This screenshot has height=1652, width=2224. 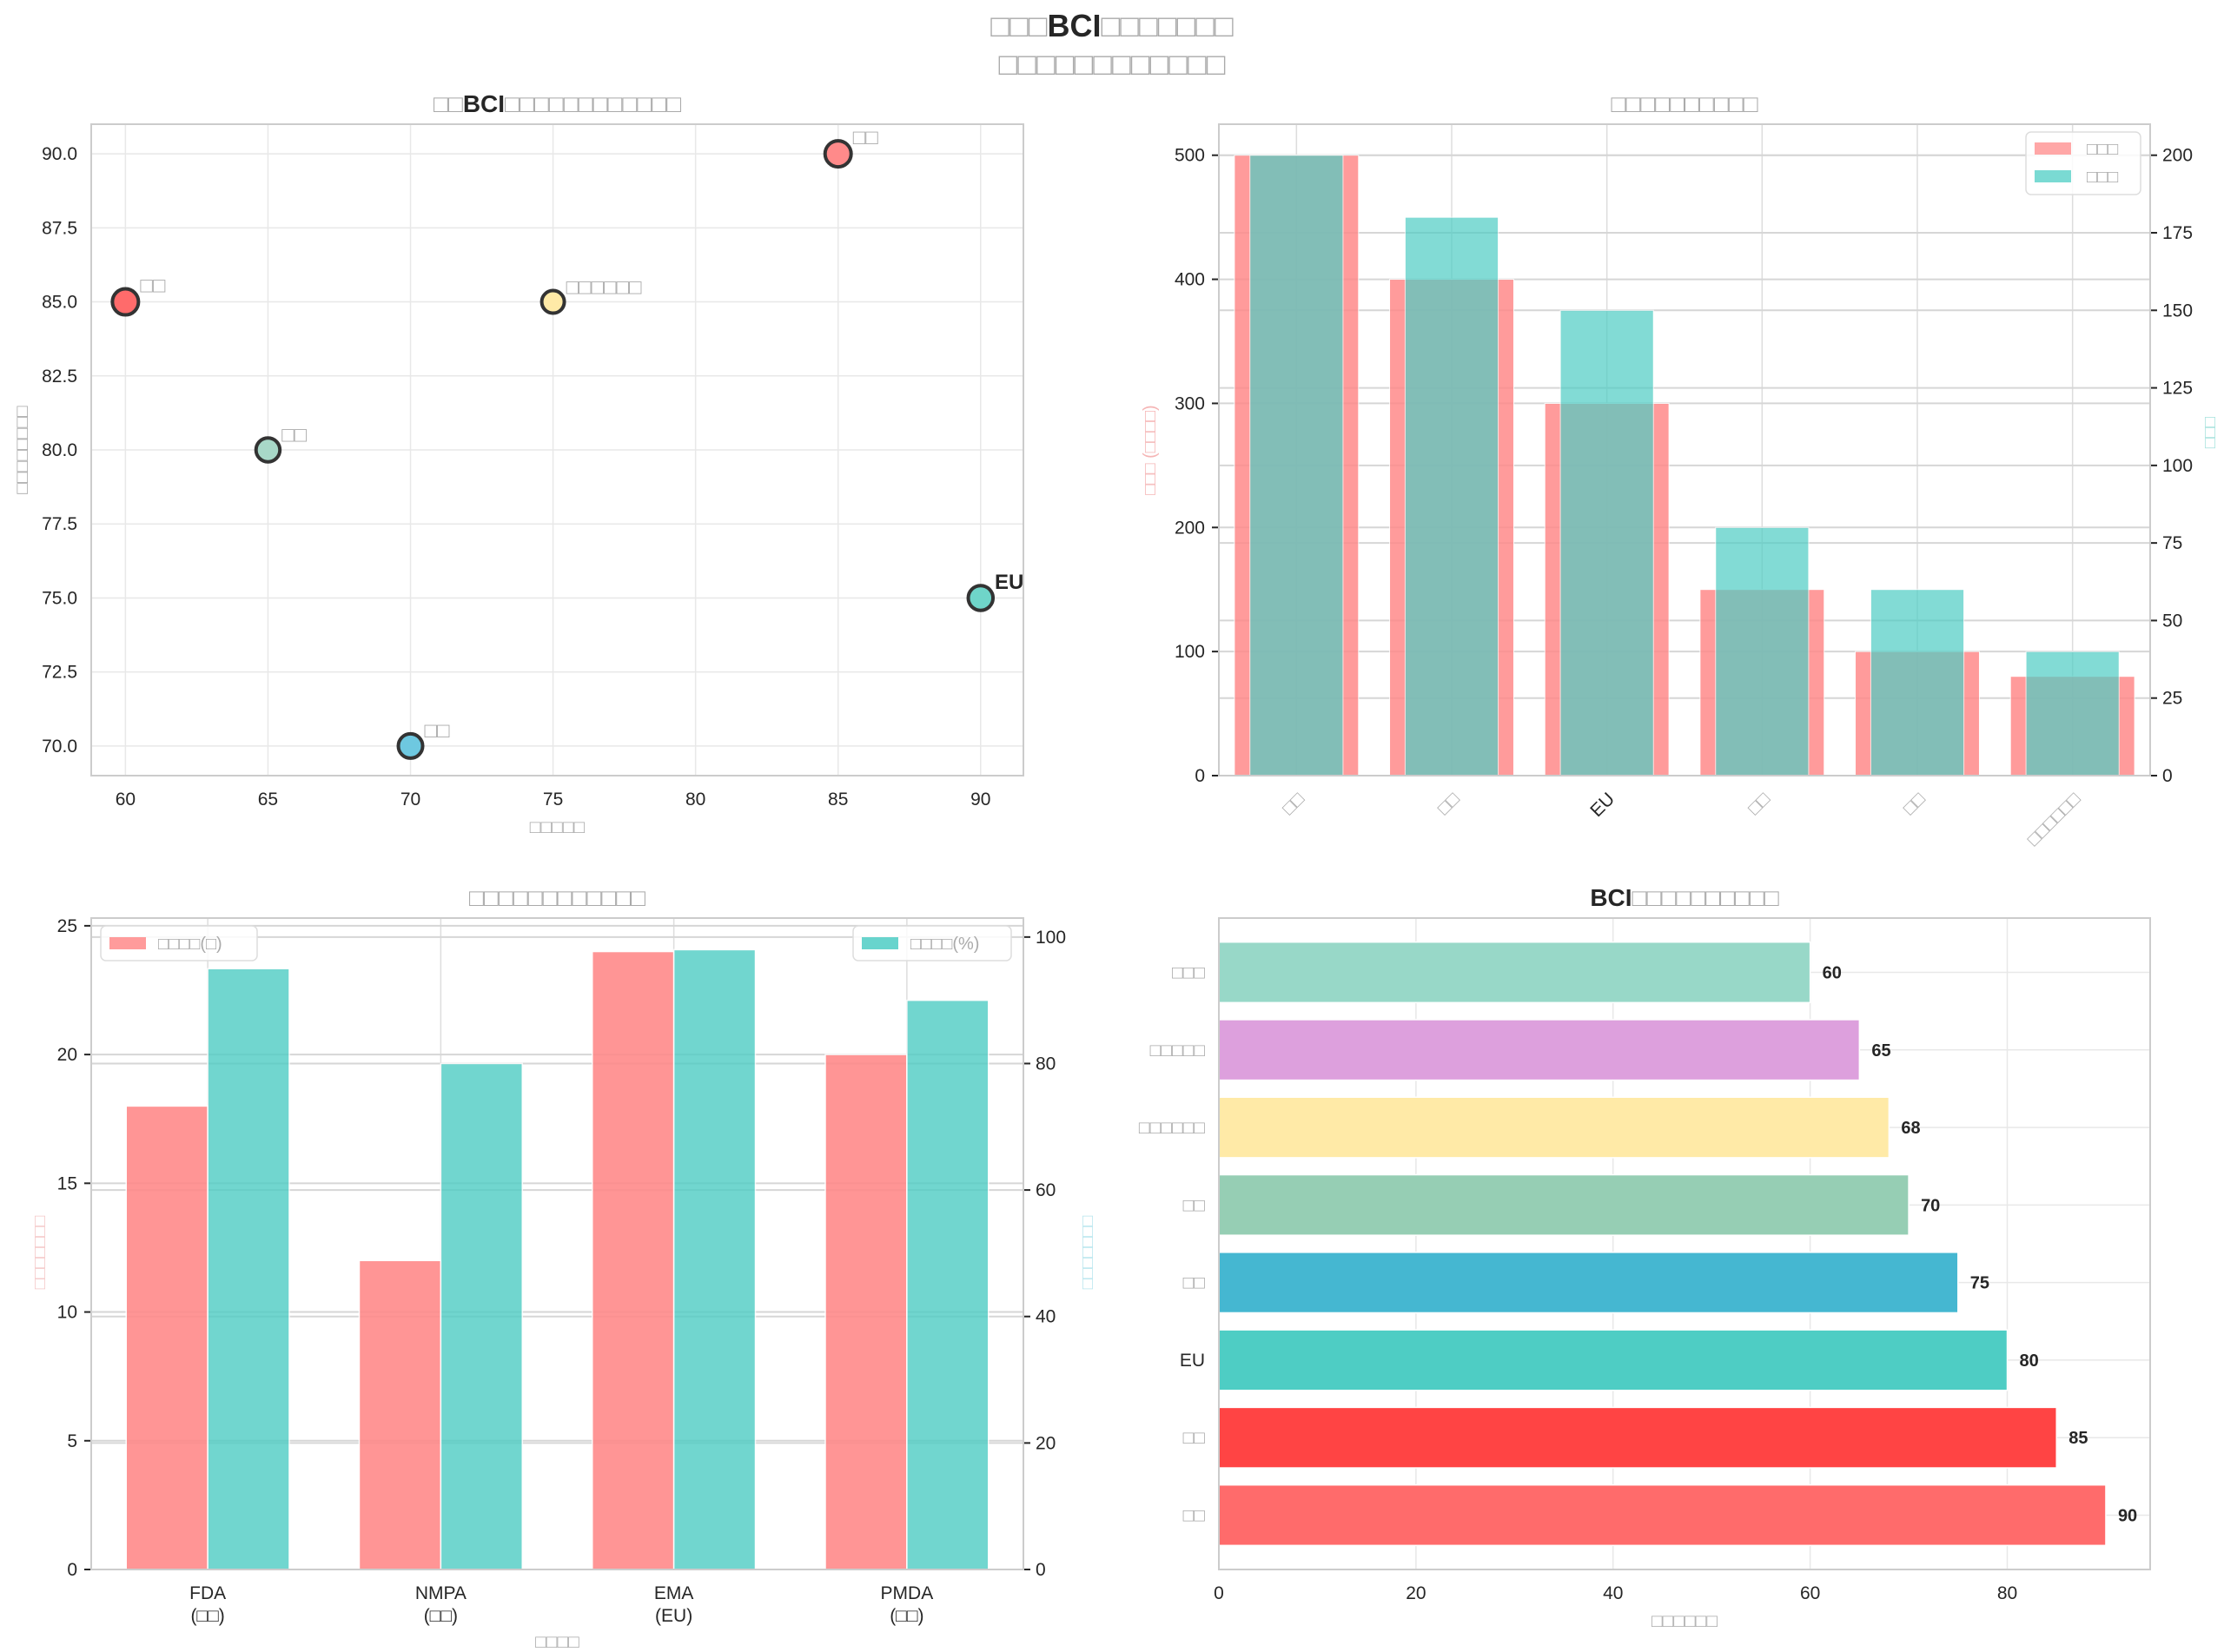 What do you see at coordinates (1416, 1593) in the screenshot?
I see `x-tick-label: 20` at bounding box center [1416, 1593].